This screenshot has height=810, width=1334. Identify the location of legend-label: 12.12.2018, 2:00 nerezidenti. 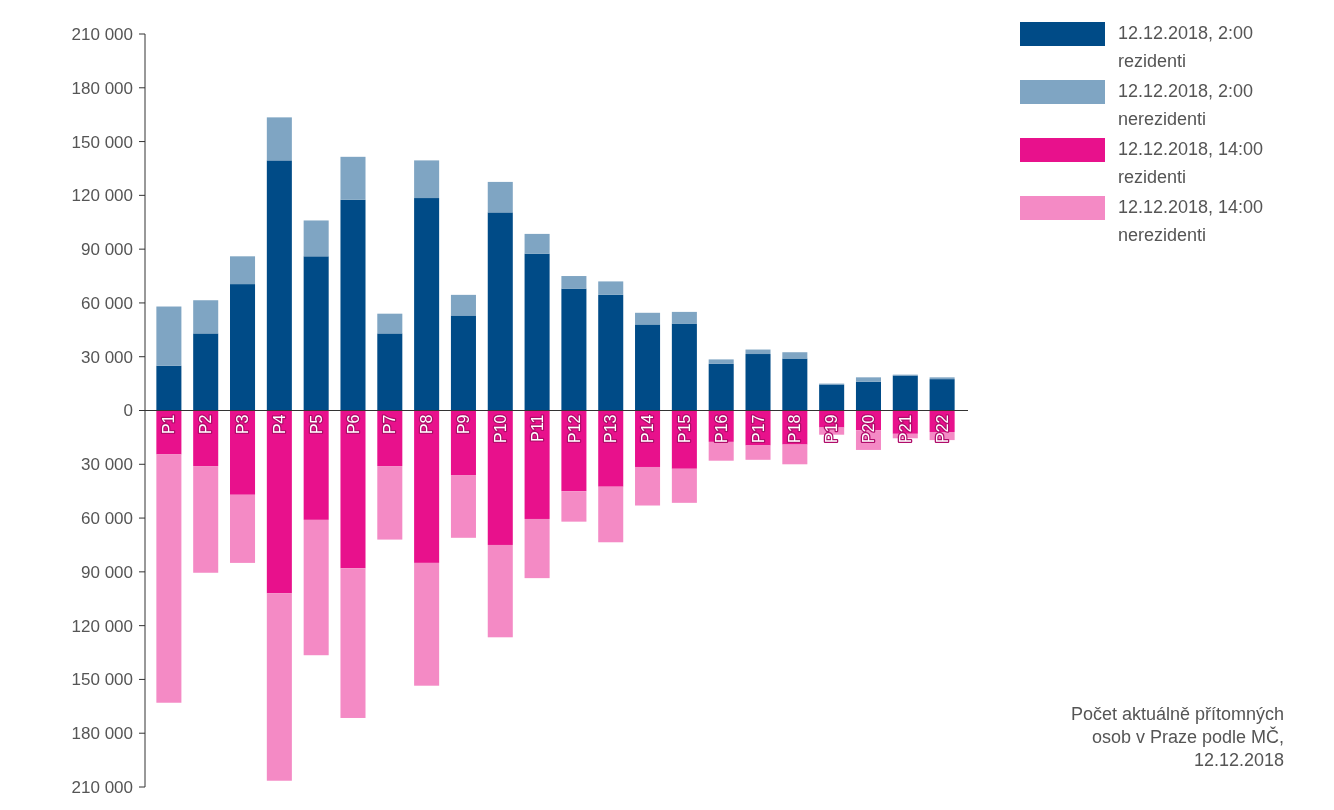
(1186, 105).